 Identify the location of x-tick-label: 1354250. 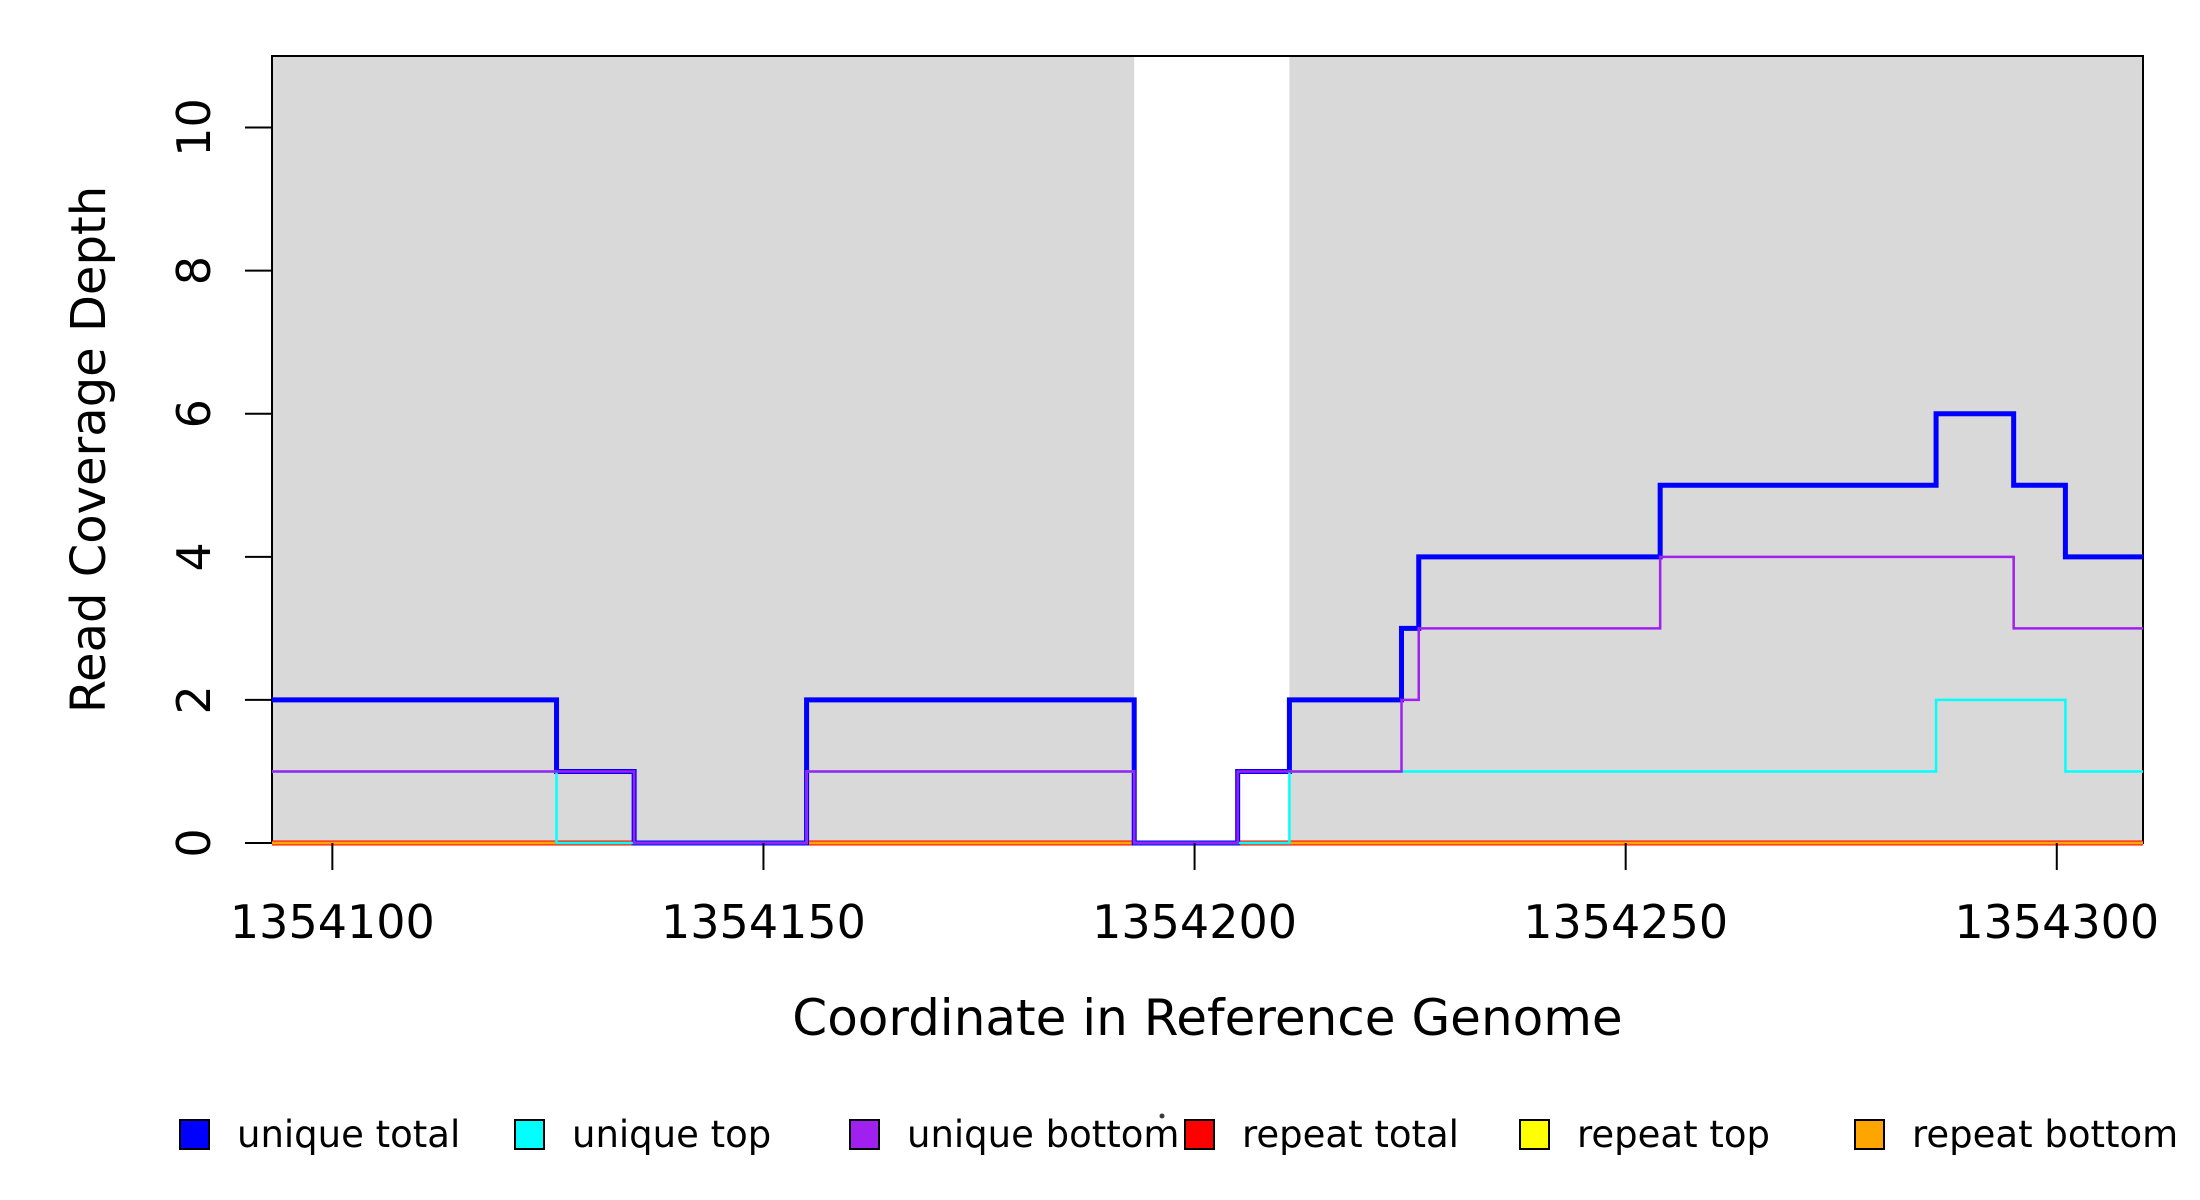
(1625, 922).